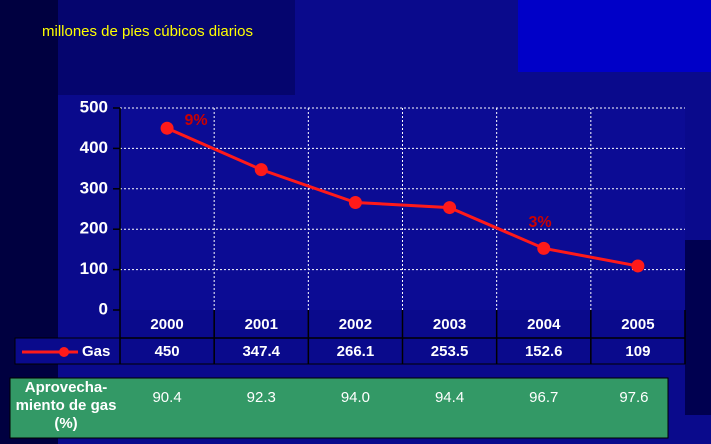  I want to click on x-tick-label: 2001, so click(261, 324).